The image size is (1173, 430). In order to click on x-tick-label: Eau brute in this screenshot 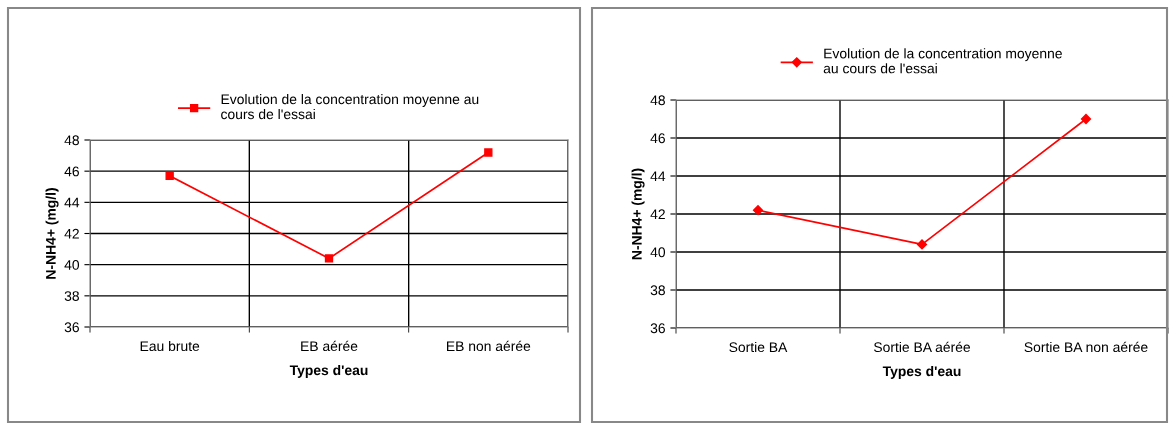, I will do `click(170, 346)`.